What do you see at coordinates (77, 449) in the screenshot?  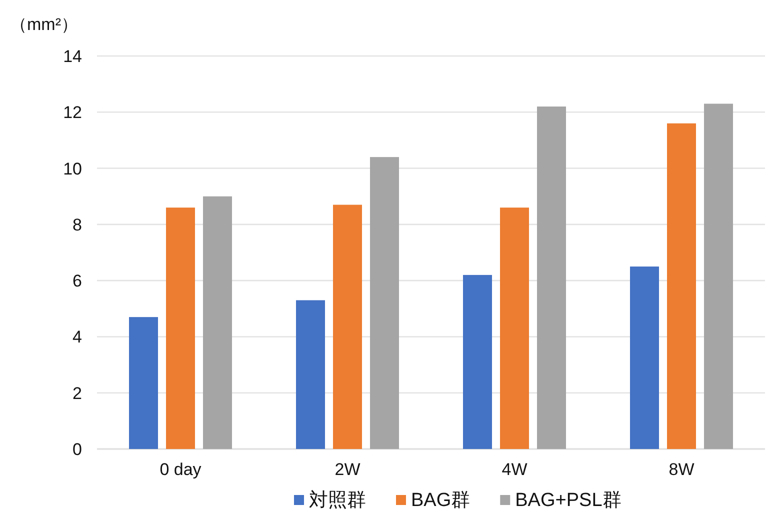 I see `y-tick-label: 0` at bounding box center [77, 449].